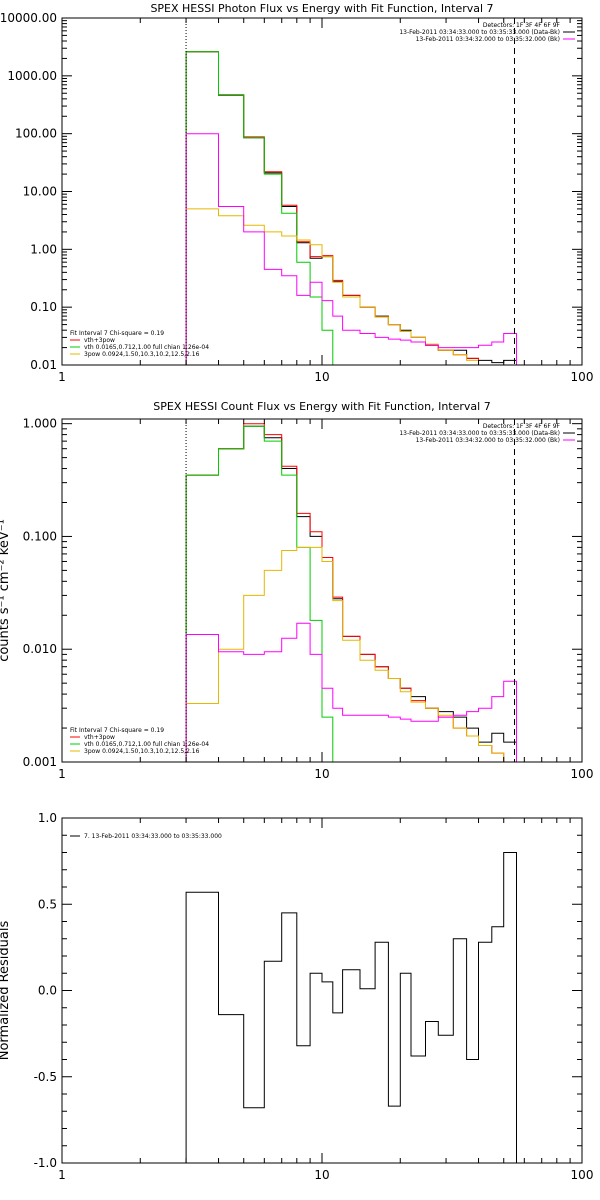  Describe the element at coordinates (43, 307) in the screenshot. I see `photon-ytick-label: 0.10` at that location.